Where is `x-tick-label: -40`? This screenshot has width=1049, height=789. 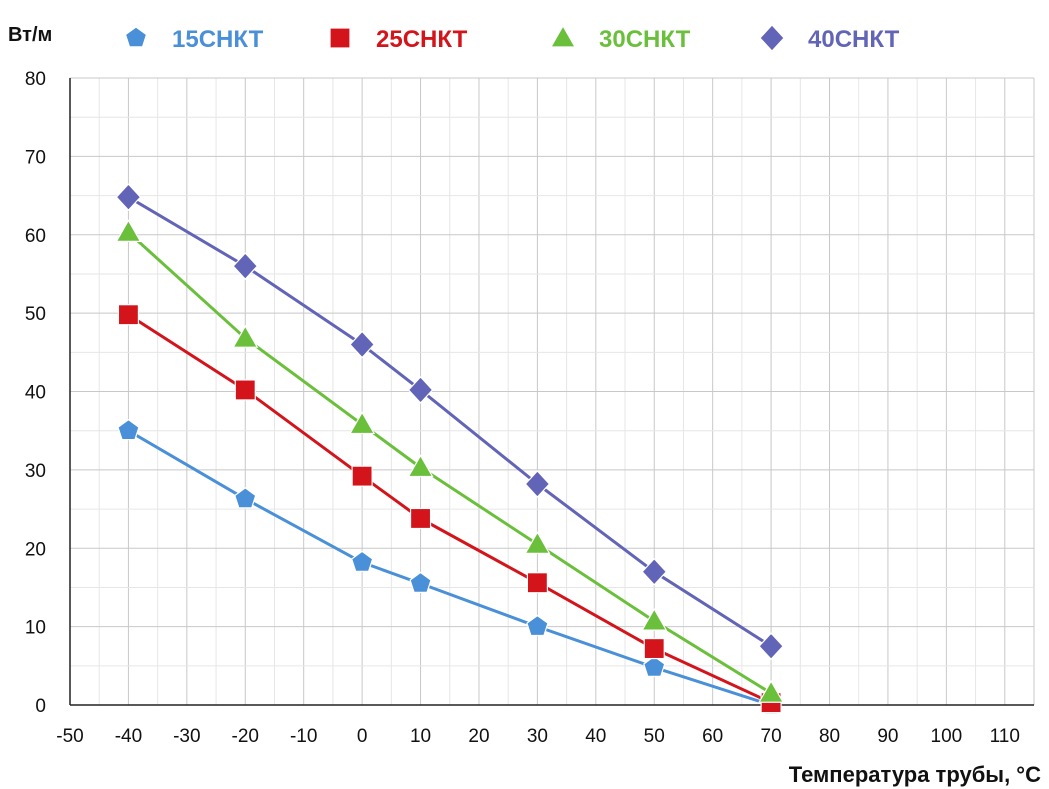
x-tick-label: -40 is located at coordinates (128, 736).